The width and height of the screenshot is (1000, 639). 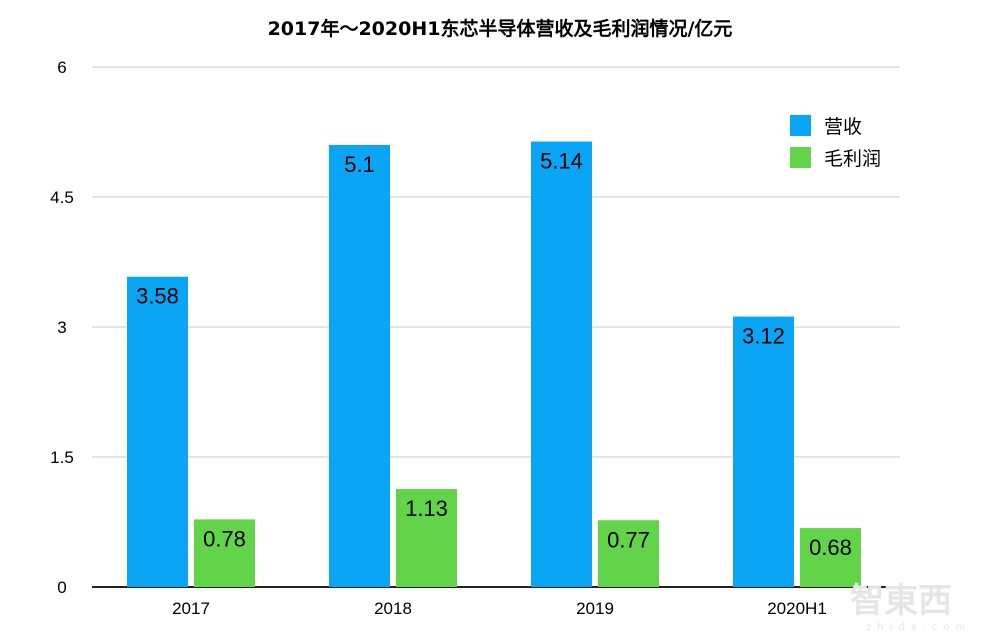 What do you see at coordinates (500, 28) in the screenshot?
I see `chart-title: 2017年～2020H1东芯半导体营收及毛利润情况/亿元` at bounding box center [500, 28].